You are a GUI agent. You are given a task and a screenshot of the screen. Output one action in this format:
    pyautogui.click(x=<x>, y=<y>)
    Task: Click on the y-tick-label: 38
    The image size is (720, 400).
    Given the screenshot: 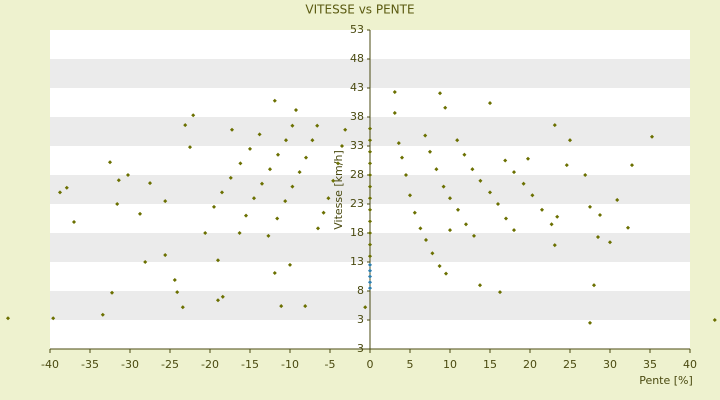 What is the action you would take?
    pyautogui.click(x=357, y=116)
    